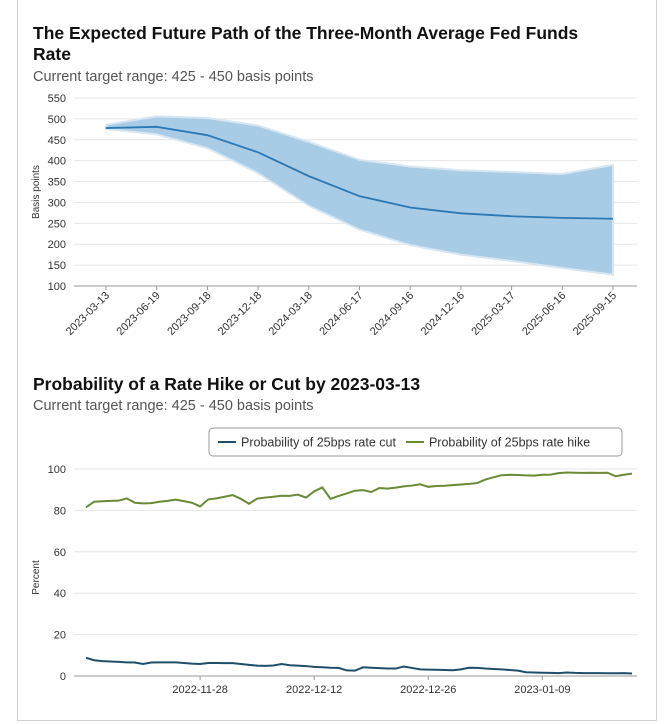 The image size is (666, 724). What do you see at coordinates (57, 99) in the screenshot?
I see `y-tick-label: 550` at bounding box center [57, 99].